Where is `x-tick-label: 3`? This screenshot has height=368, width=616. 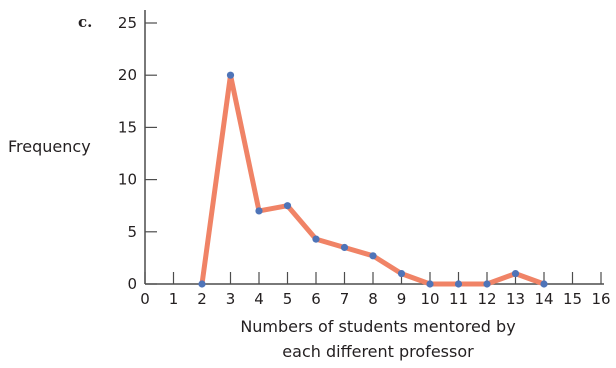 x-tick-label: 3 is located at coordinates (231, 299).